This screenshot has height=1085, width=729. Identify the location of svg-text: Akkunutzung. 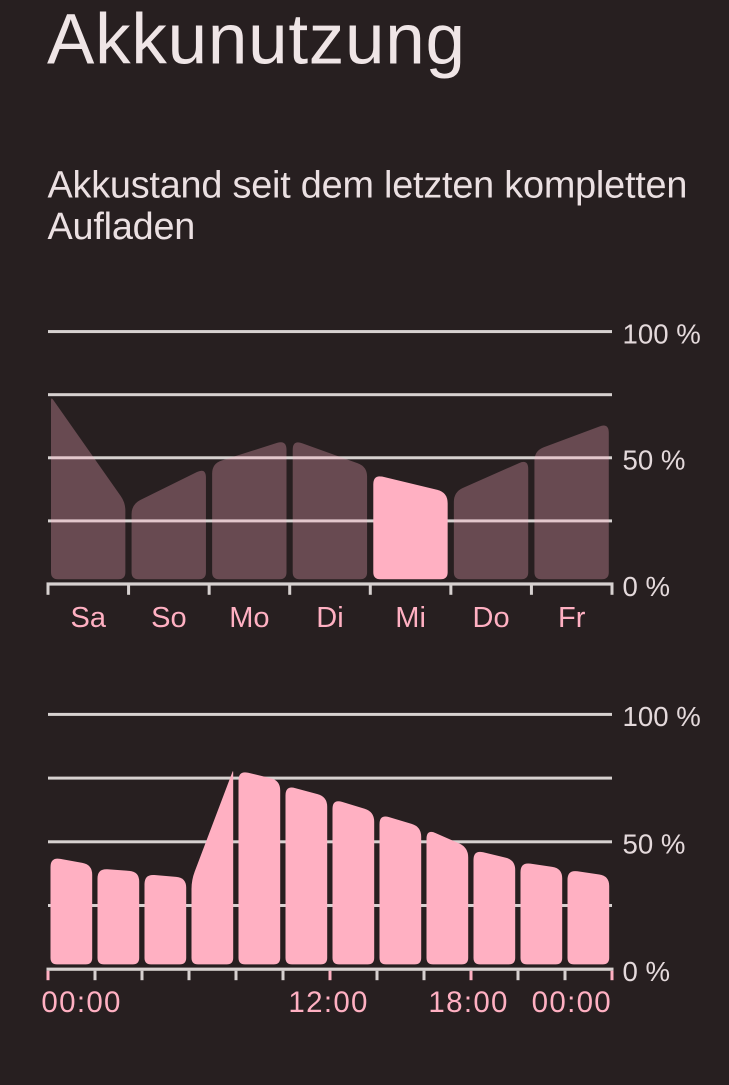
(256, 40).